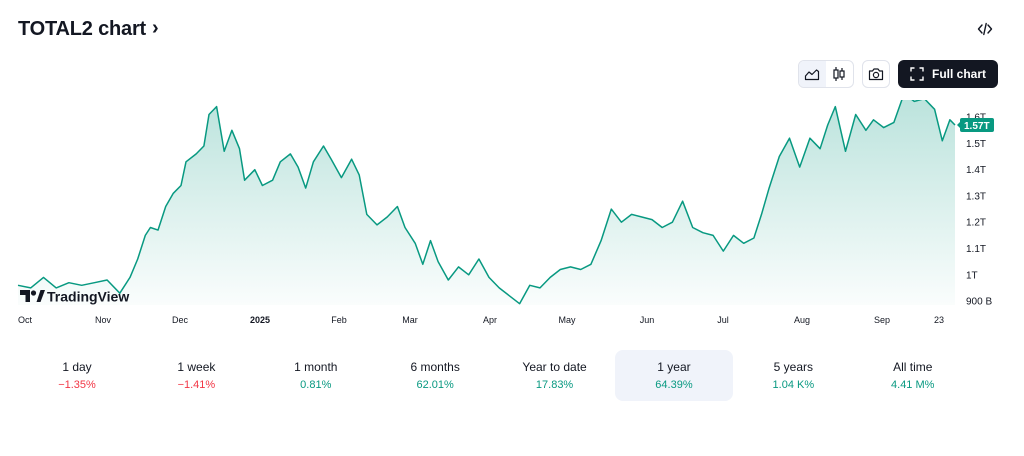 The width and height of the screenshot is (1024, 456). What do you see at coordinates (913, 385) in the screenshot?
I see `period-change-value: 4.41 M%` at bounding box center [913, 385].